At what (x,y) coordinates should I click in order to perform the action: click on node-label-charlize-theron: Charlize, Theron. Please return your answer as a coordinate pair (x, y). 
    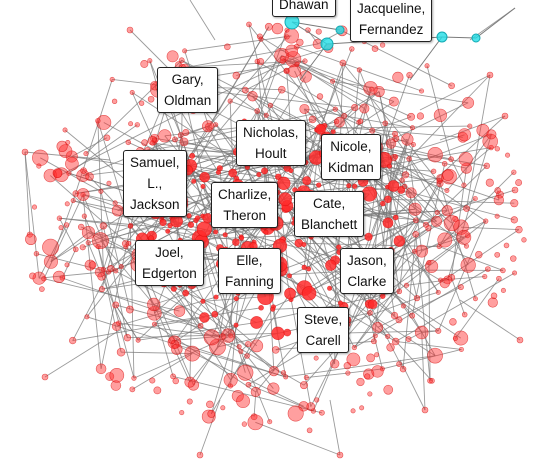
    Looking at the image, I should click on (245, 205).